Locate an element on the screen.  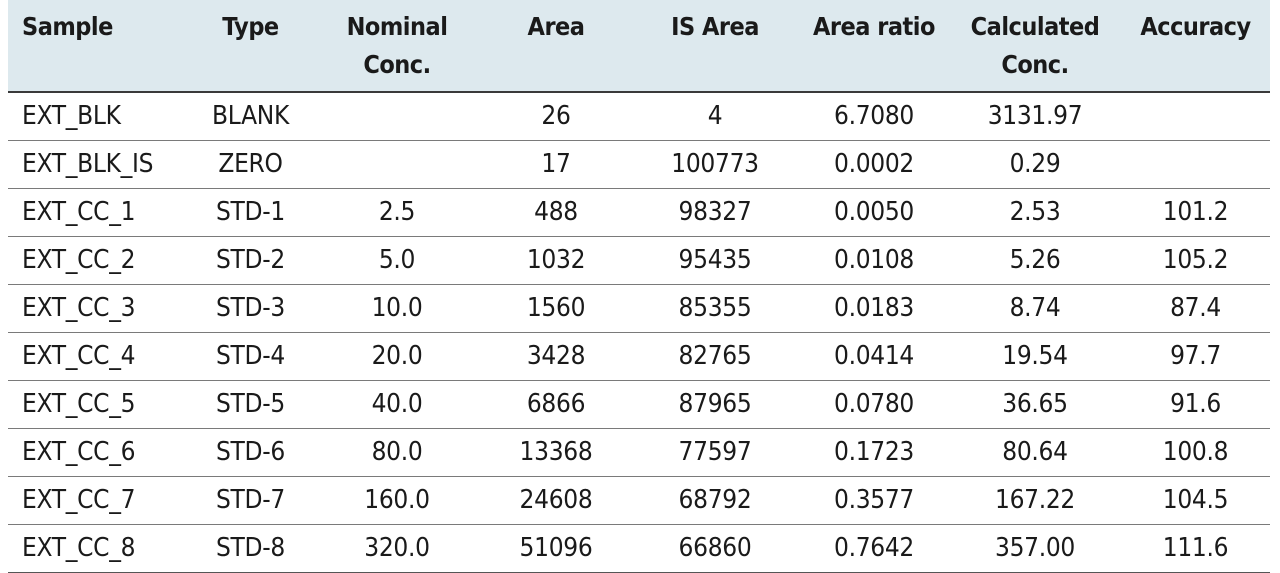
cell-calculated-conc: 357.00 is located at coordinates (1035, 548).